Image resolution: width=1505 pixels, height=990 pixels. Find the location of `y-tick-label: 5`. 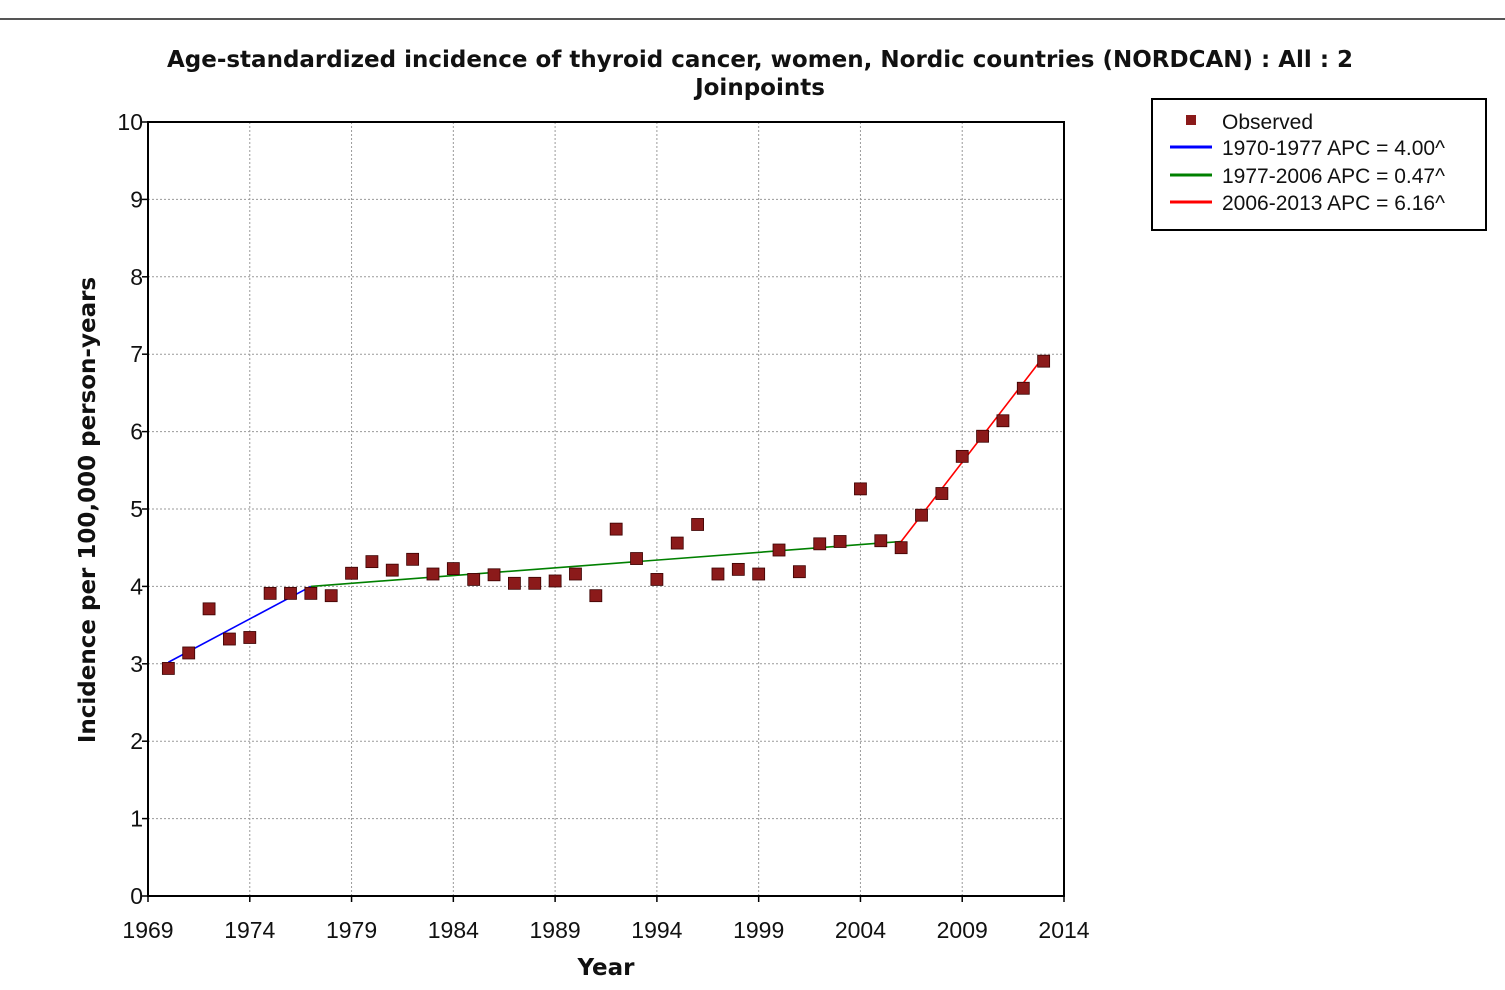

y-tick-label: 5 is located at coordinates (136, 509).